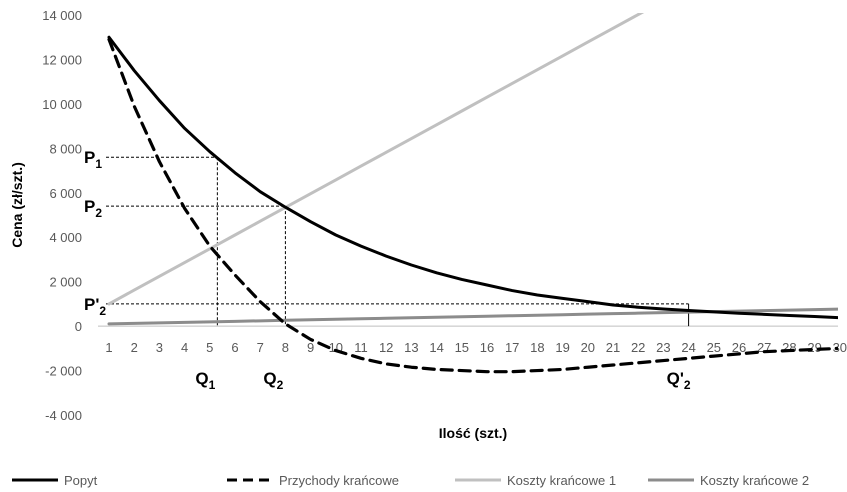  What do you see at coordinates (205, 380) in the screenshot?
I see `quantity-label-P1: Q1` at bounding box center [205, 380].